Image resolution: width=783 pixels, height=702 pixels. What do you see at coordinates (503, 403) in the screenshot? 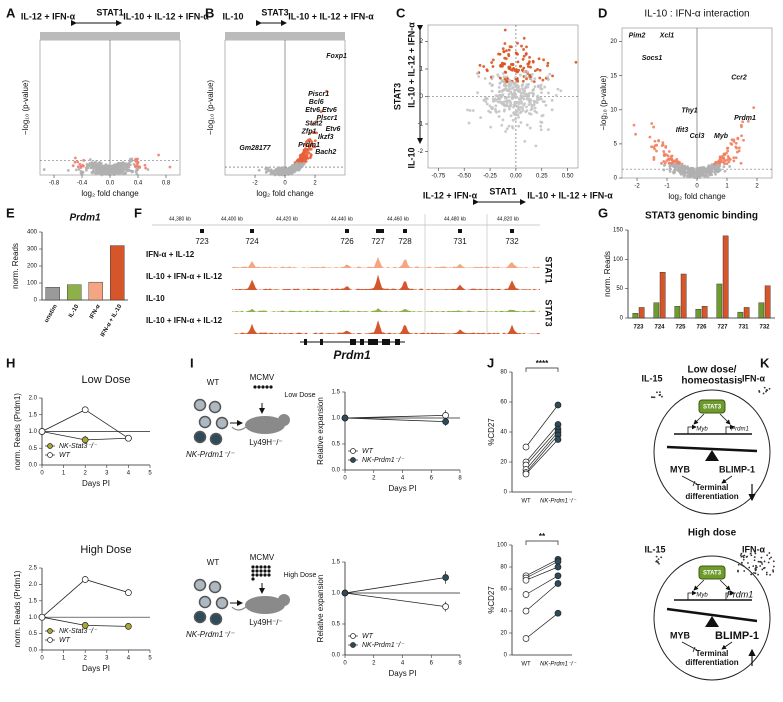
I see `y-tick-label: 60` at bounding box center [503, 403].